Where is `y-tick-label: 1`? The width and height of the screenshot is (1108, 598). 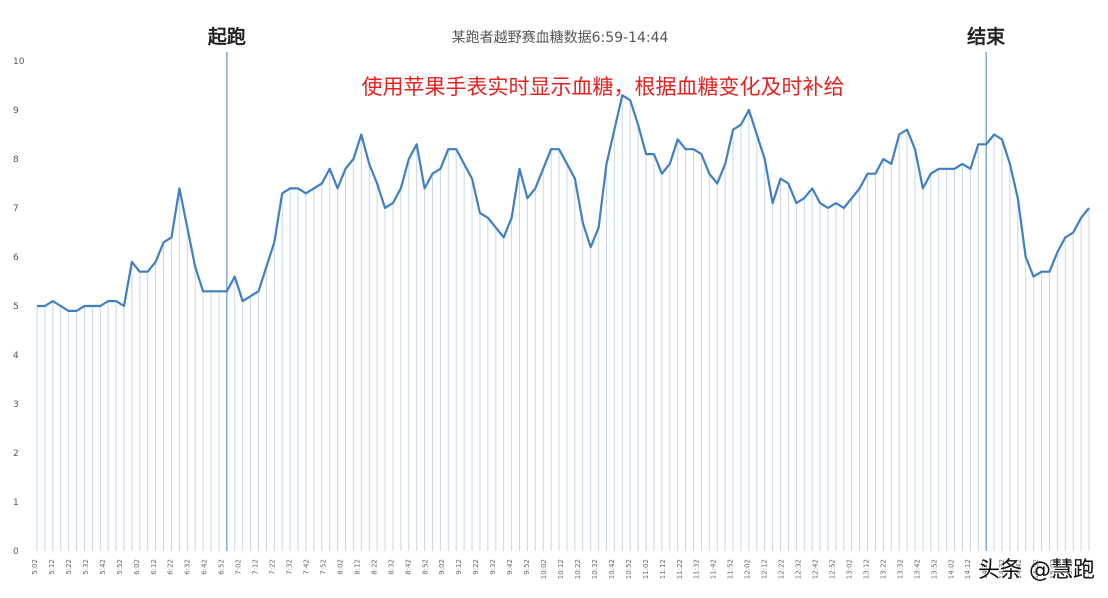 y-tick-label: 1 is located at coordinates (16, 503).